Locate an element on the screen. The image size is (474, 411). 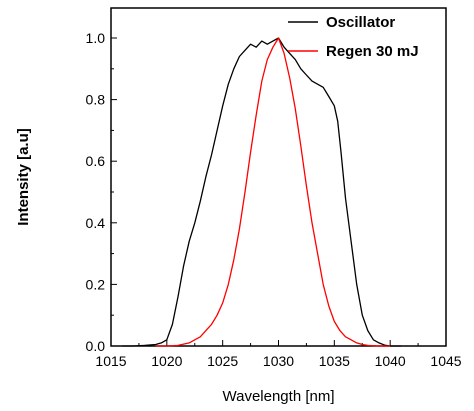
x-tick-label: 1045 is located at coordinates (445, 361).